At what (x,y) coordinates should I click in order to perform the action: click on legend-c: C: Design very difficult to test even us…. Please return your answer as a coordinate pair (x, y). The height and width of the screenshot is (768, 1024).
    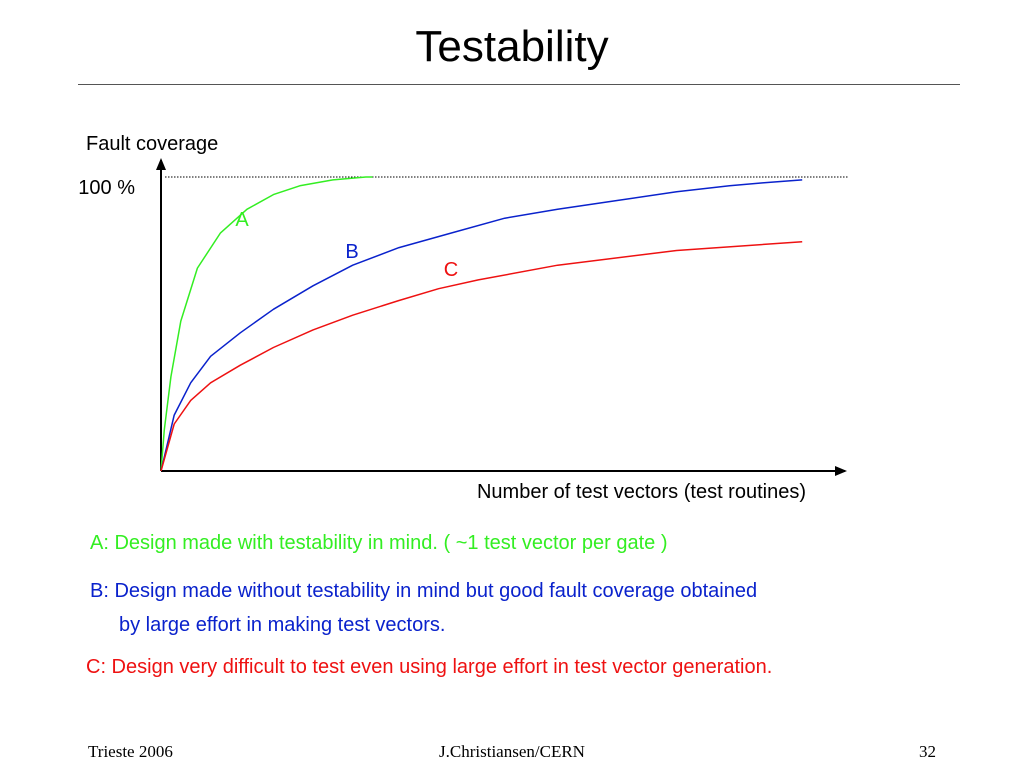
    Looking at the image, I should click on (429, 667).